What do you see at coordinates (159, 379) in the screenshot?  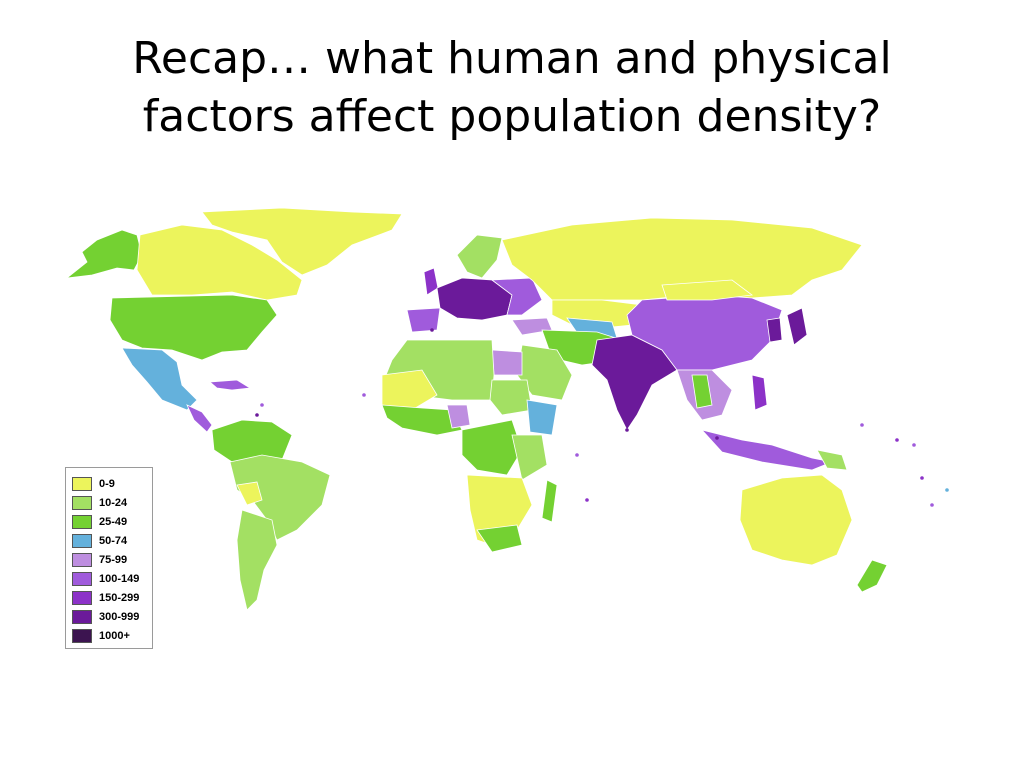 I see `region-mexico` at bounding box center [159, 379].